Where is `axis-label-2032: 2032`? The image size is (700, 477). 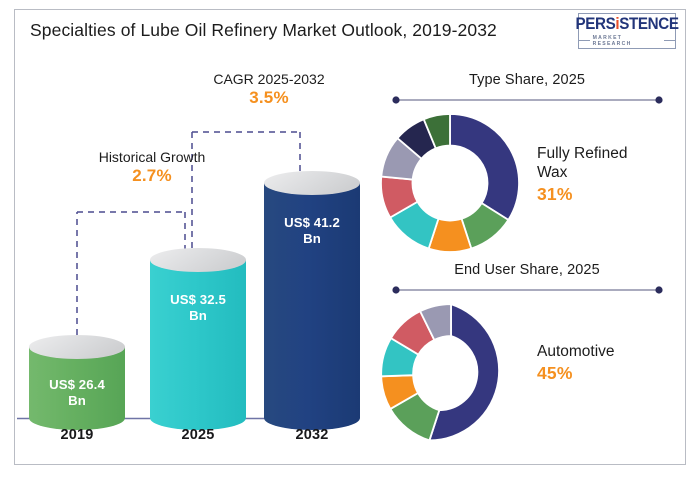 axis-label-2032: 2032 is located at coordinates (312, 435).